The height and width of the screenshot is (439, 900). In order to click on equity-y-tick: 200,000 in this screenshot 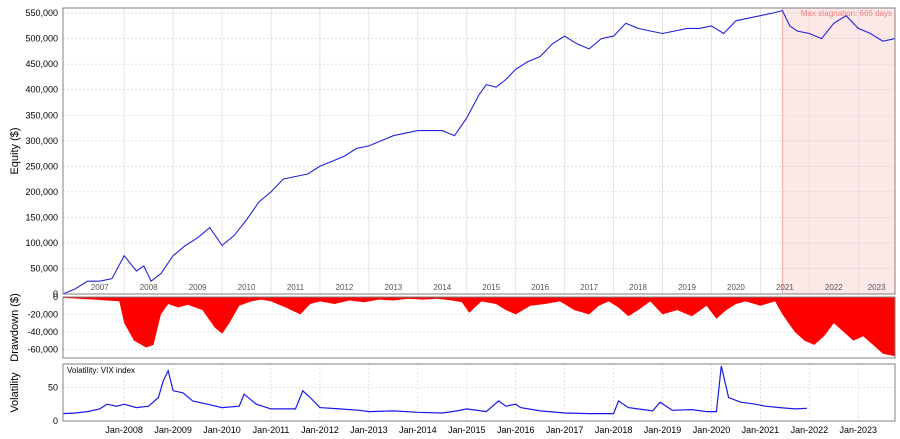, I will do `click(41, 192)`.